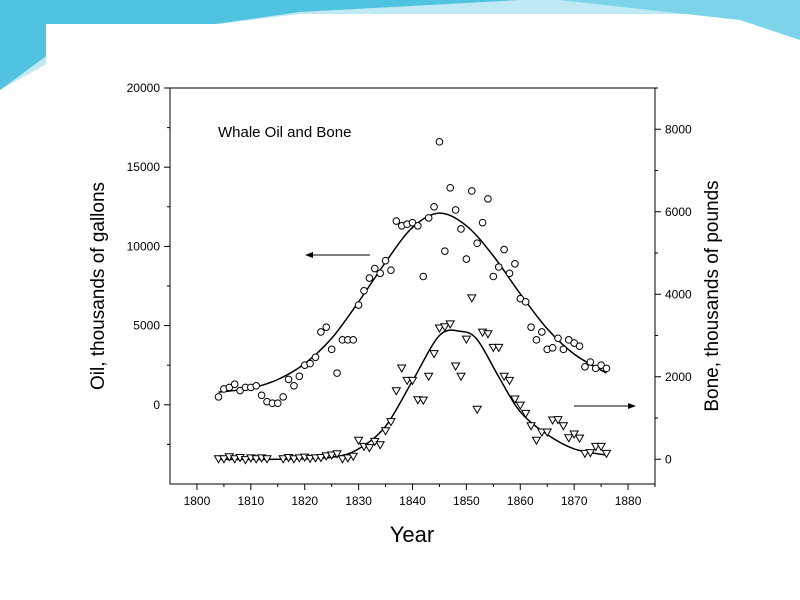  Describe the element at coordinates (144, 246) in the screenshot. I see `left-y-tick-label: 10000` at that location.